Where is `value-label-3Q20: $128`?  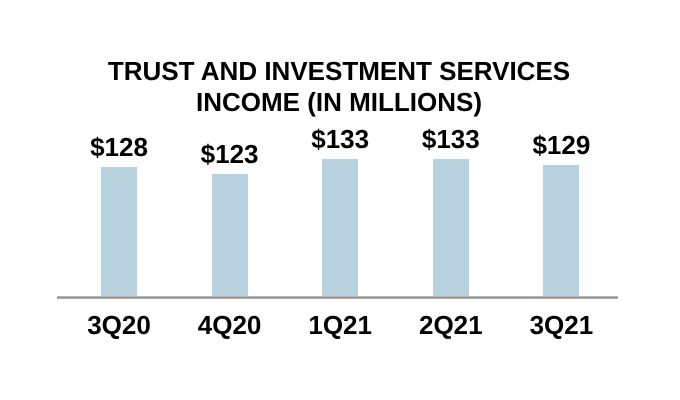
value-label-3Q20: $128 is located at coordinates (119, 147).